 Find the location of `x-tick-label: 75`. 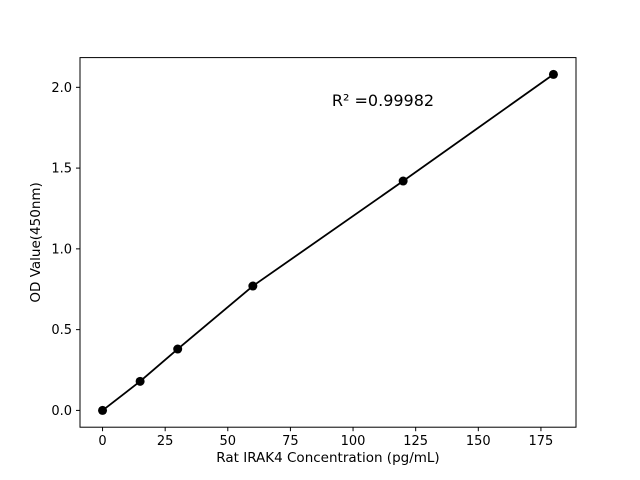

x-tick-label: 75 is located at coordinates (290, 441).